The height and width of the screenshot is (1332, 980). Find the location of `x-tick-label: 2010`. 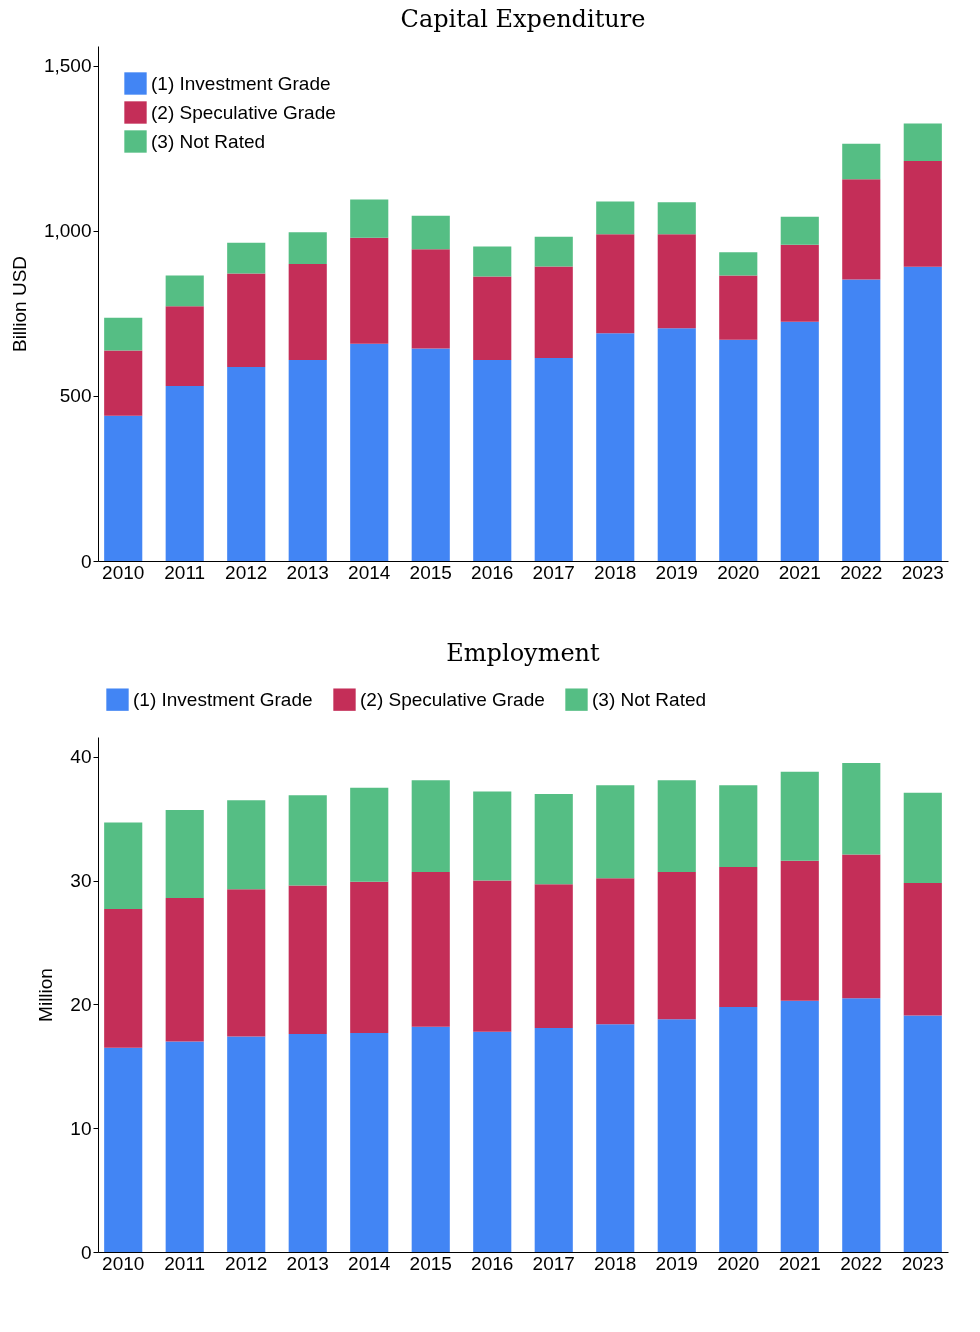

x-tick-label: 2010 is located at coordinates (123, 1263).